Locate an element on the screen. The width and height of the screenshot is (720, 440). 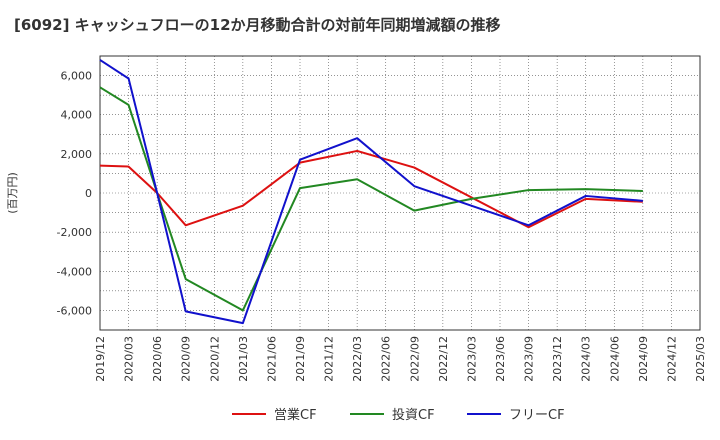
y-tick-label: -4,000 is located at coordinates (74, 271).